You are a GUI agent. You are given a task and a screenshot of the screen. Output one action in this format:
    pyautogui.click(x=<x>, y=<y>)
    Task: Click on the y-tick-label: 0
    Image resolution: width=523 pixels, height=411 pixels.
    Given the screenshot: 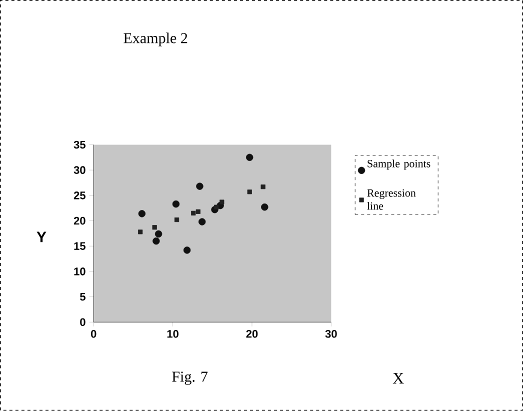 What is the action you would take?
    pyautogui.click(x=83, y=322)
    